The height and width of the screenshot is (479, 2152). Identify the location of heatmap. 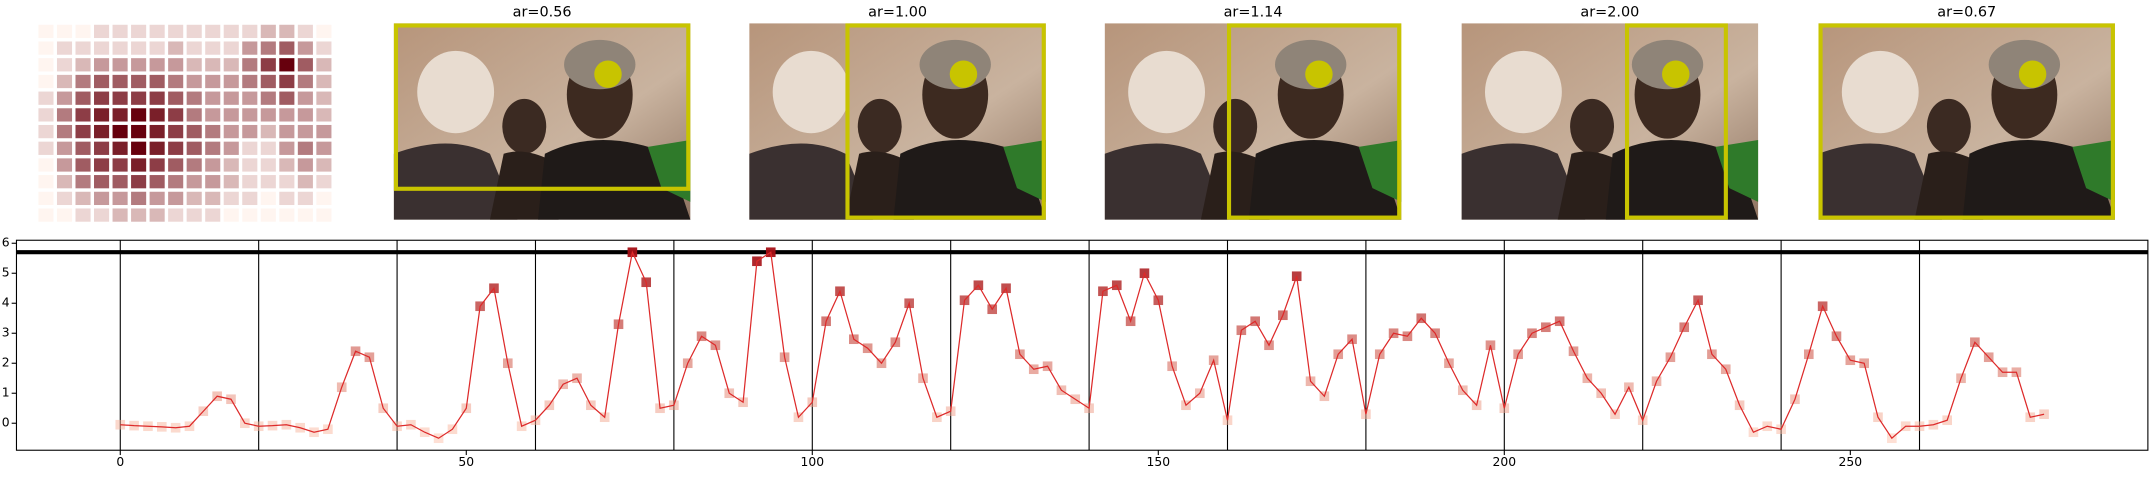
(185, 123).